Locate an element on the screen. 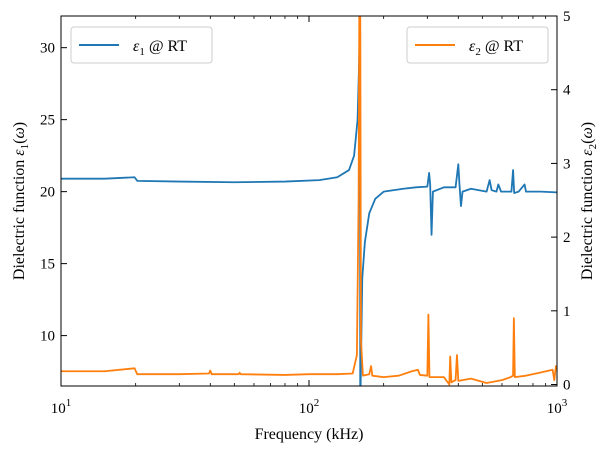  y-right-axis-label-prefix: Dielectric function is located at coordinates (587, 218).